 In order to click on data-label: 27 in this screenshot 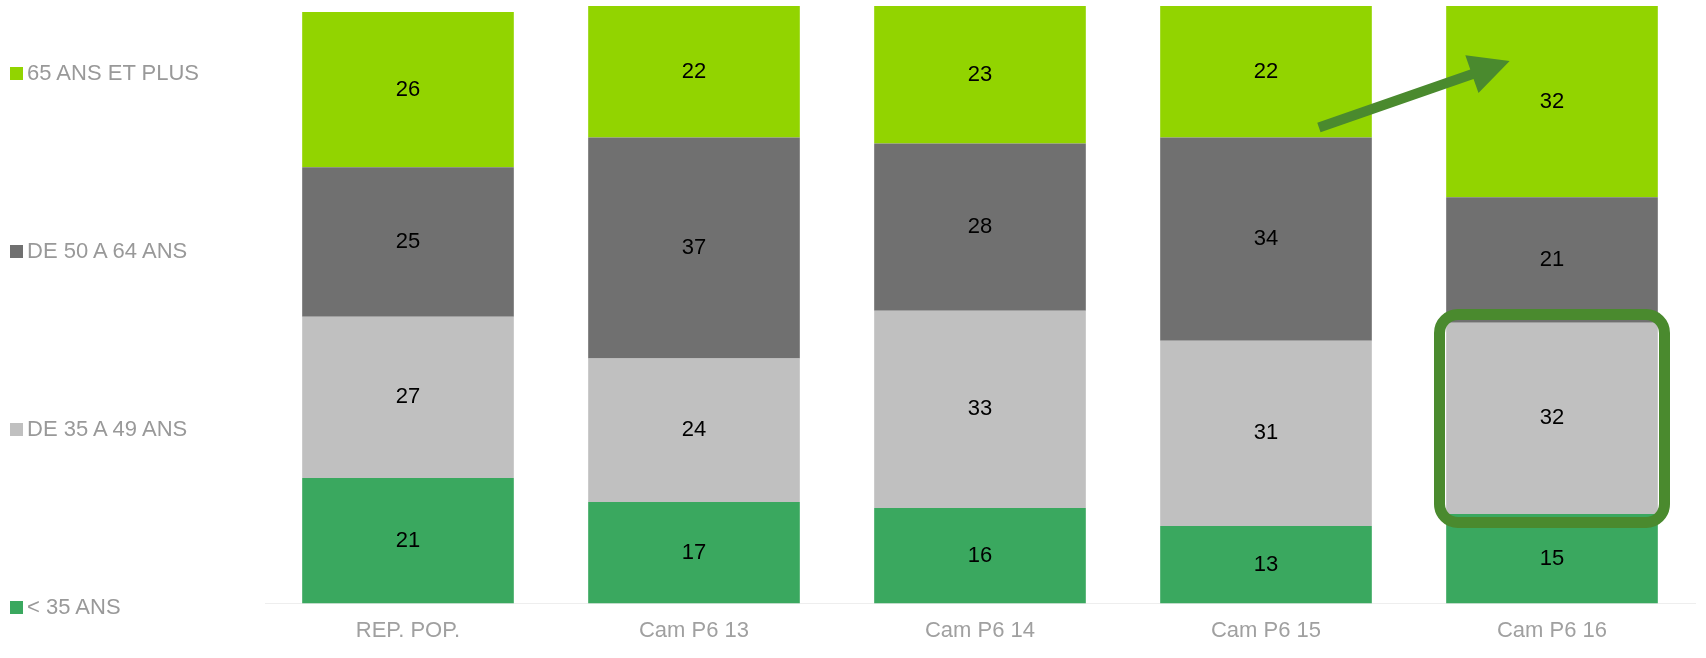, I will do `click(408, 396)`.